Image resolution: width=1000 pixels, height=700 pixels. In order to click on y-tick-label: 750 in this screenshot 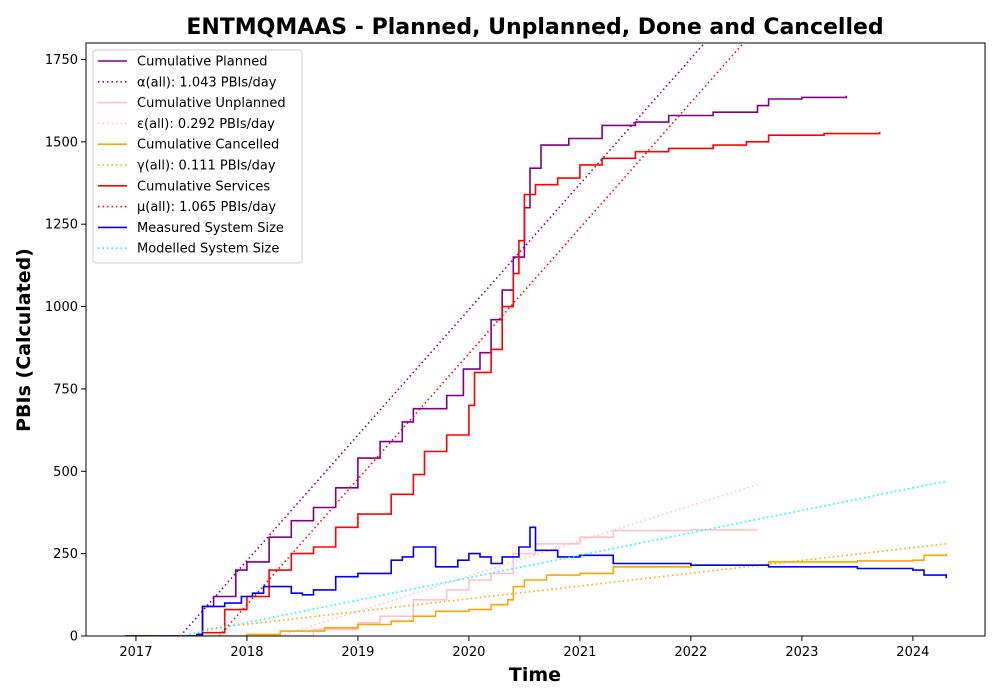, I will do `click(65, 389)`.